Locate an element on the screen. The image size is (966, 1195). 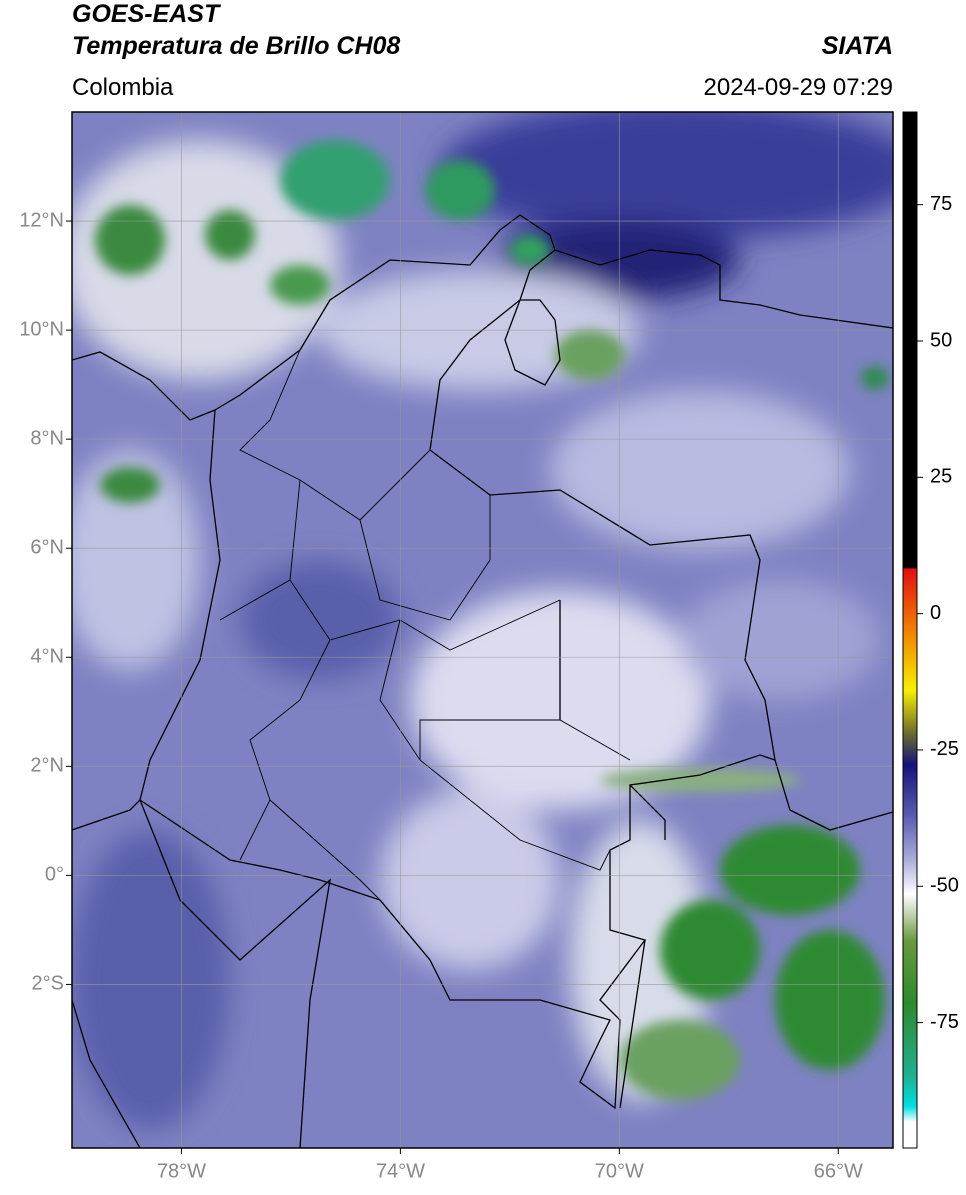
y-tick-label: 12°N is located at coordinates (41, 220).